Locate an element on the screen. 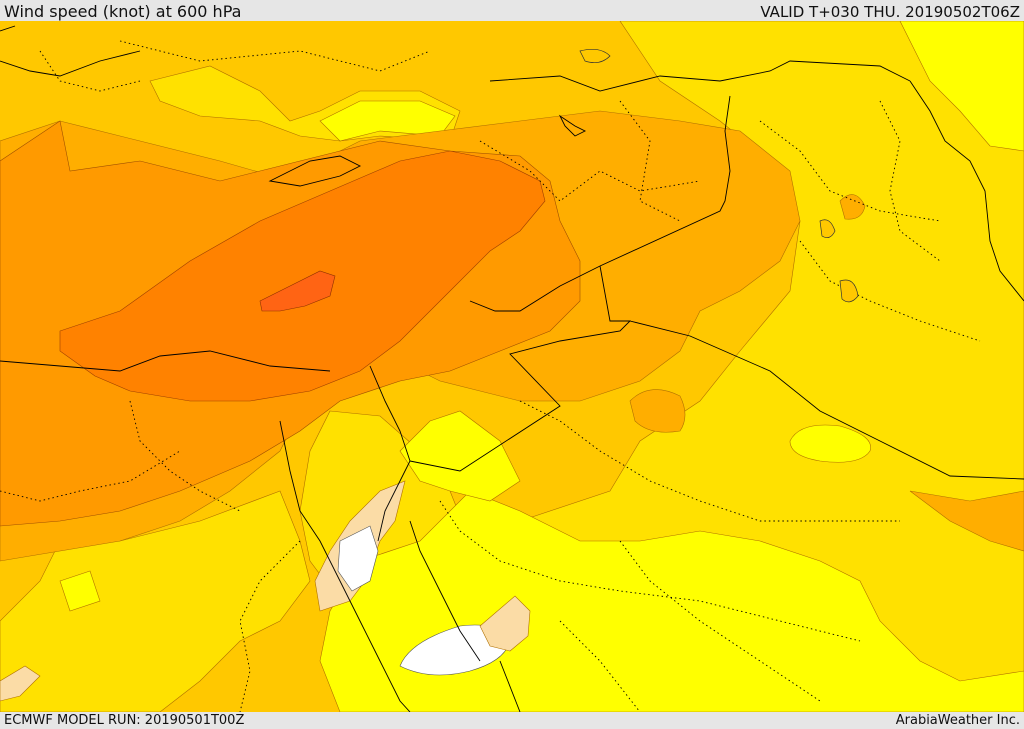  valid-time: VALID T+030 THU. 20190502T06Z is located at coordinates (890, 12).